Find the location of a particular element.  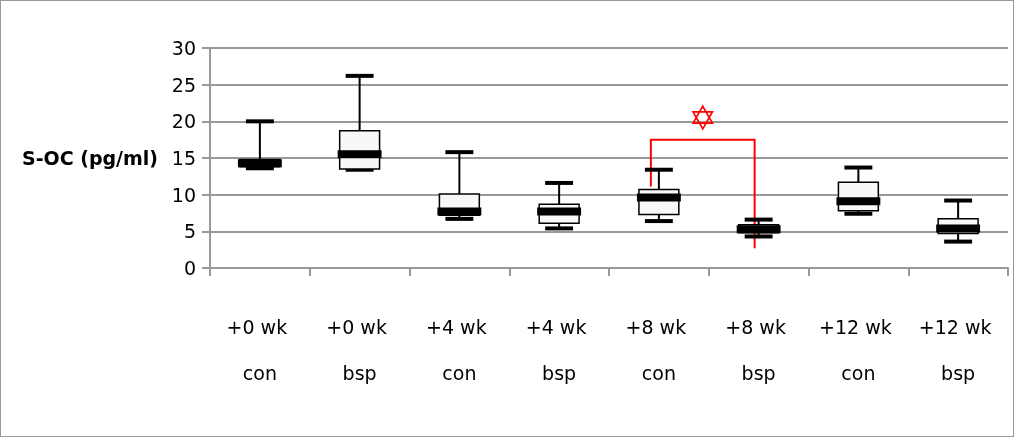

y-axis-title: S-OC (pg/ml) is located at coordinates (90, 158).